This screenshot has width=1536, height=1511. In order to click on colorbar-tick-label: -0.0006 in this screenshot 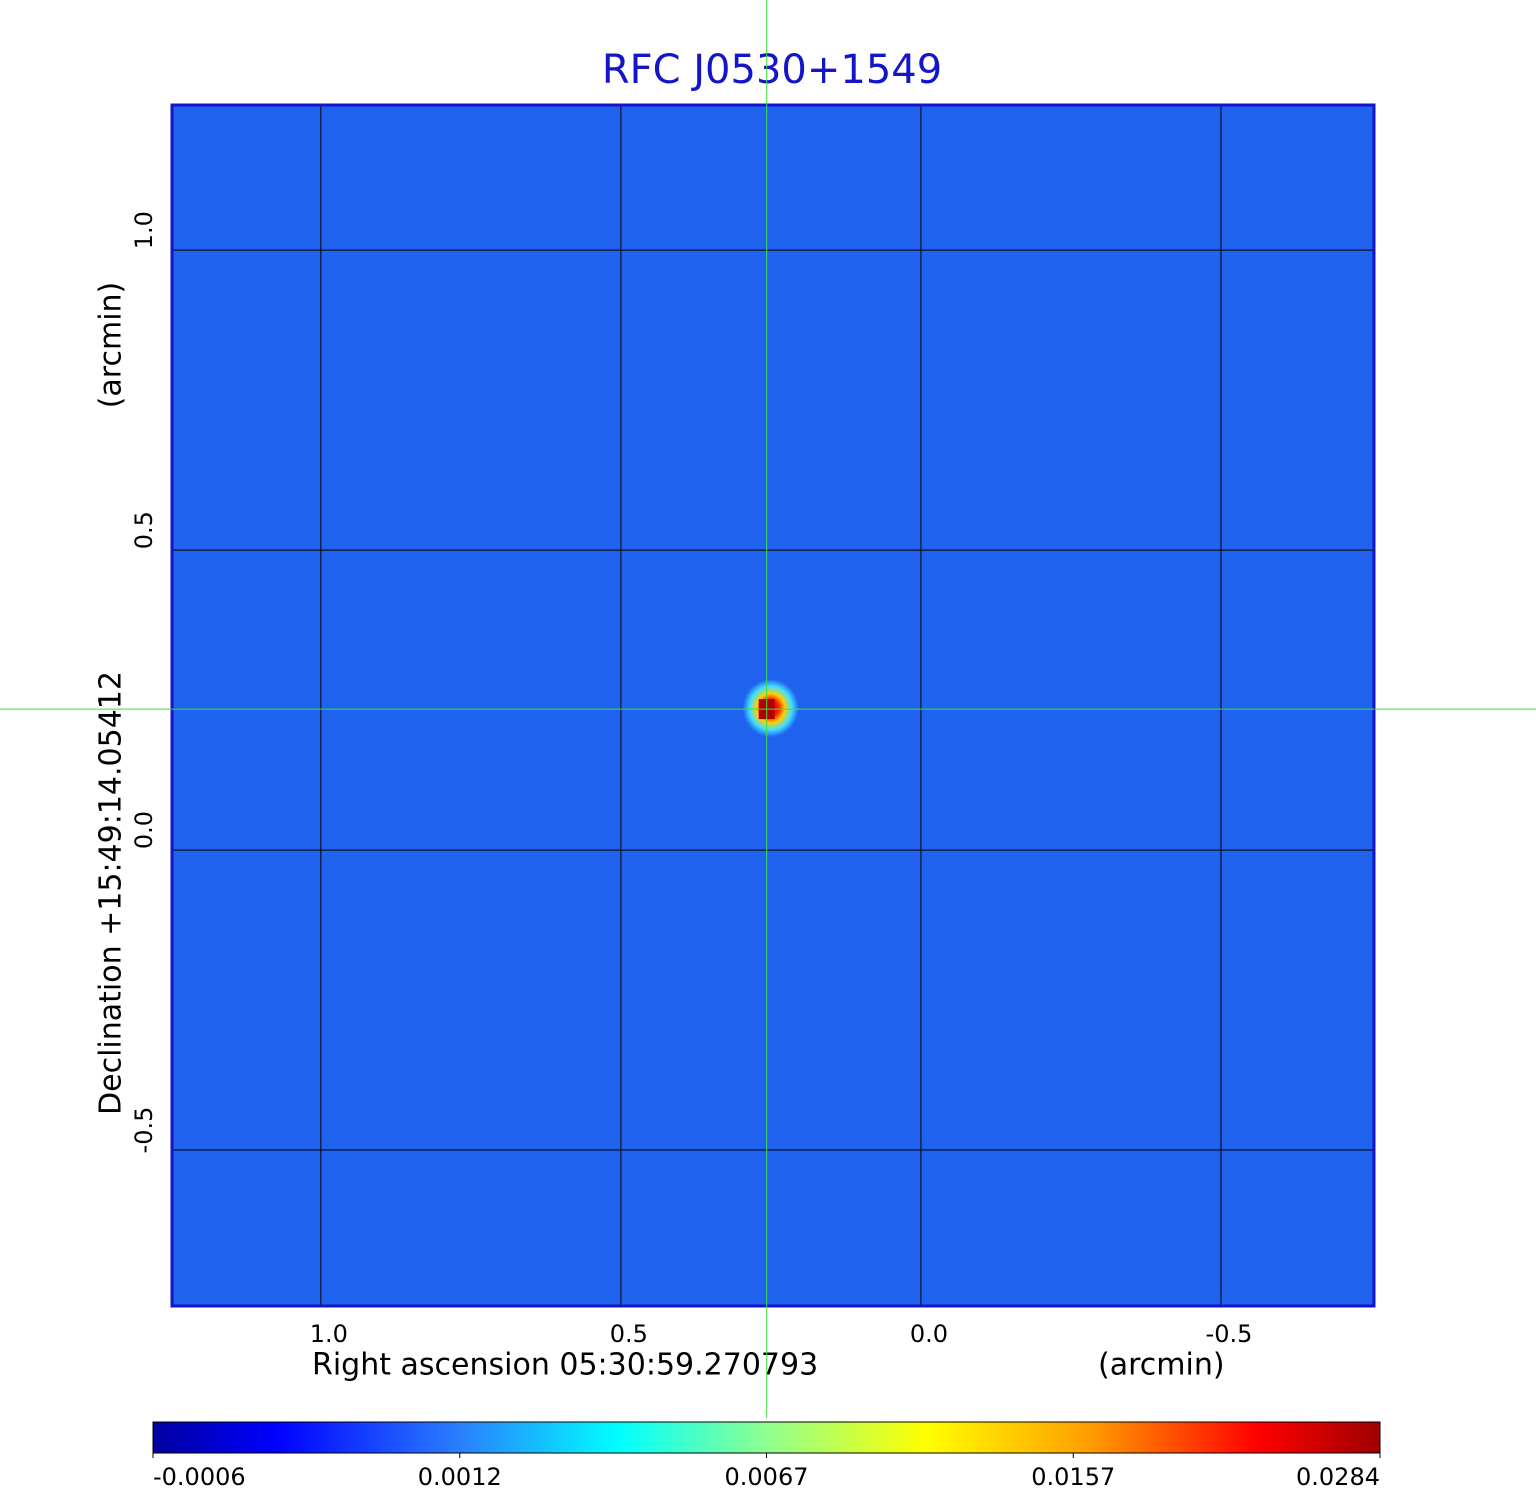, I will do `click(199, 1477)`.